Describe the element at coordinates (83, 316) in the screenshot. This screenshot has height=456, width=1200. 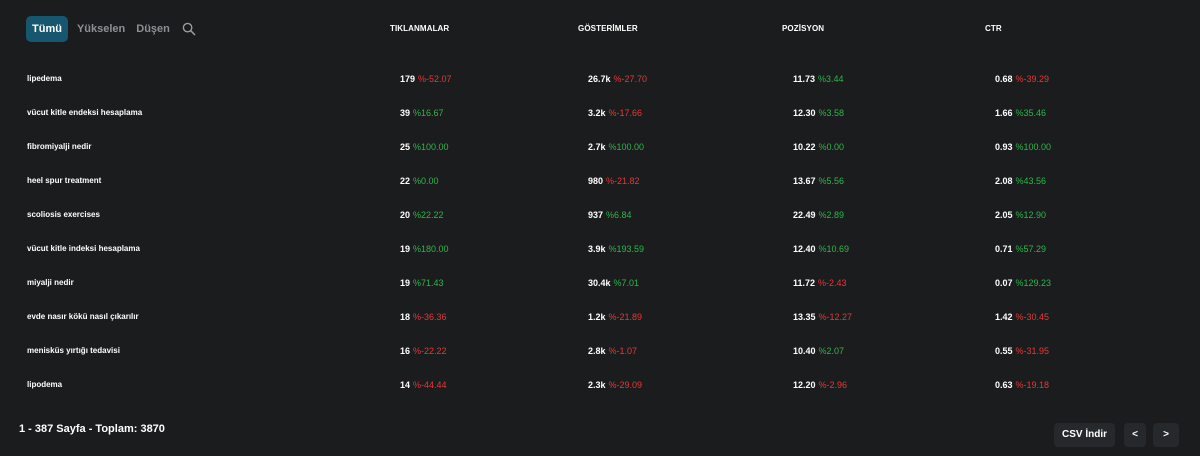
I see `keyword-cell: evde nasır kökü nasıl çıkarılır` at that location.